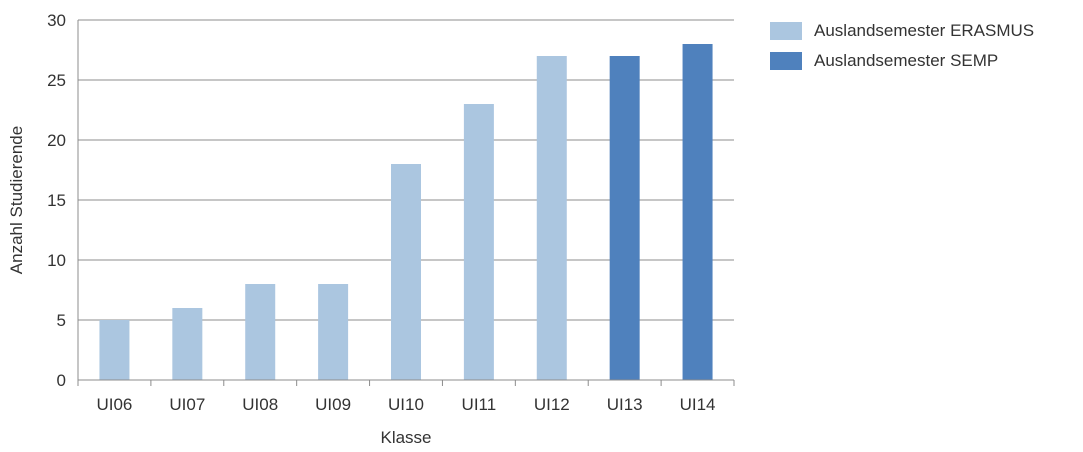  I want to click on x-tick-label: UI11, so click(479, 404).